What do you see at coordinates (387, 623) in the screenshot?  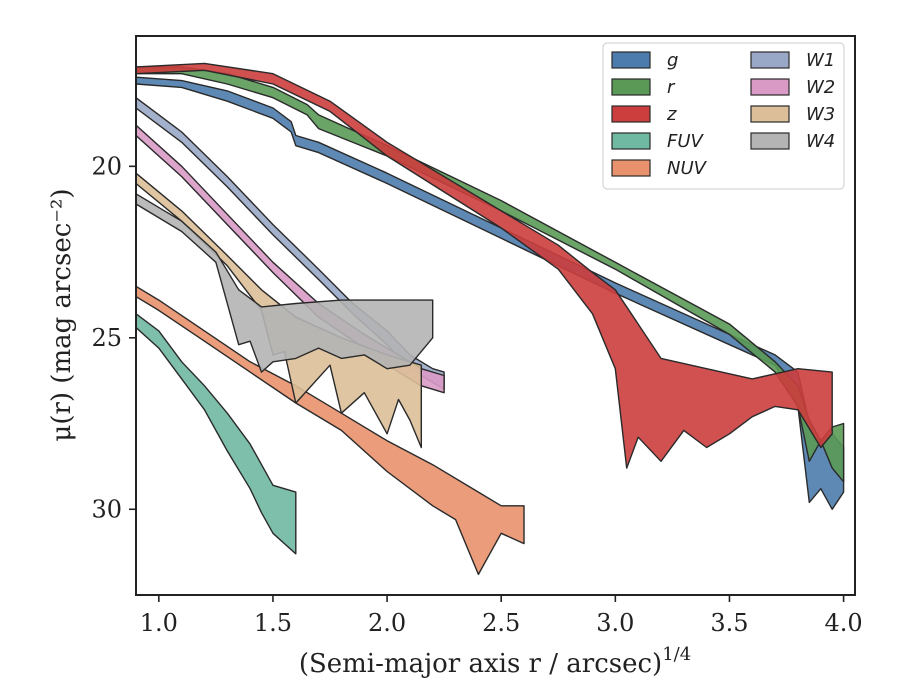 I see `x-tick-label: 2.0` at bounding box center [387, 623].